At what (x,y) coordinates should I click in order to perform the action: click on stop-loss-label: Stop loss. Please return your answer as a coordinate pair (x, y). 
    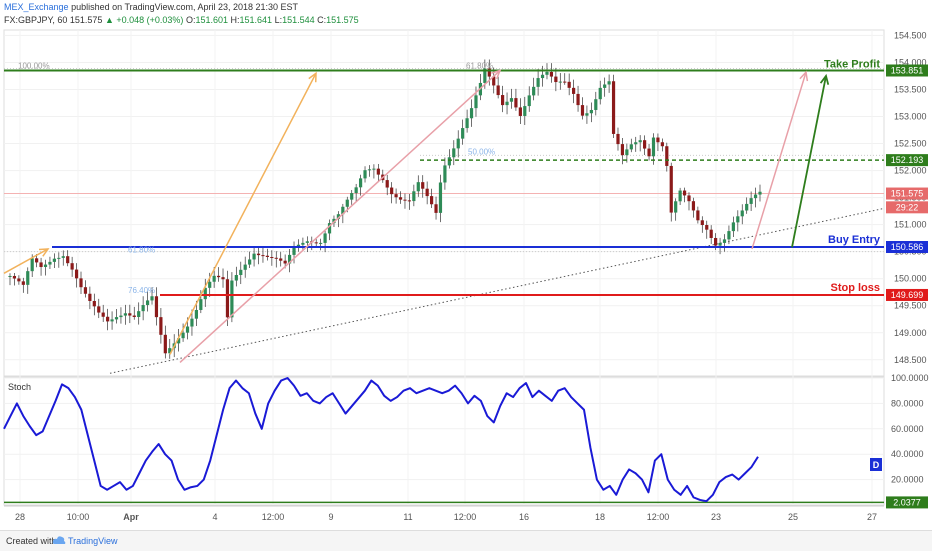
    Looking at the image, I should click on (855, 288).